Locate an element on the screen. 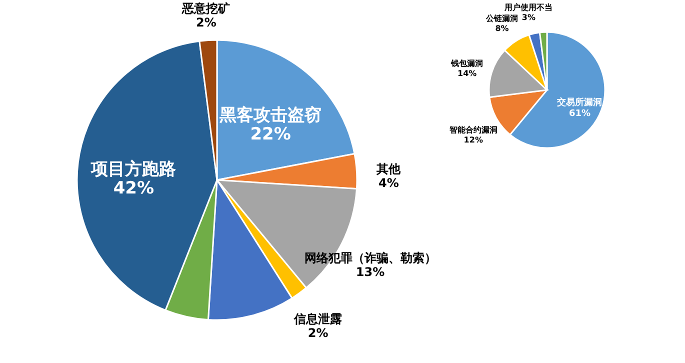  slice-label: 网络犯罪（诈骗、勒索） is located at coordinates (370, 258).